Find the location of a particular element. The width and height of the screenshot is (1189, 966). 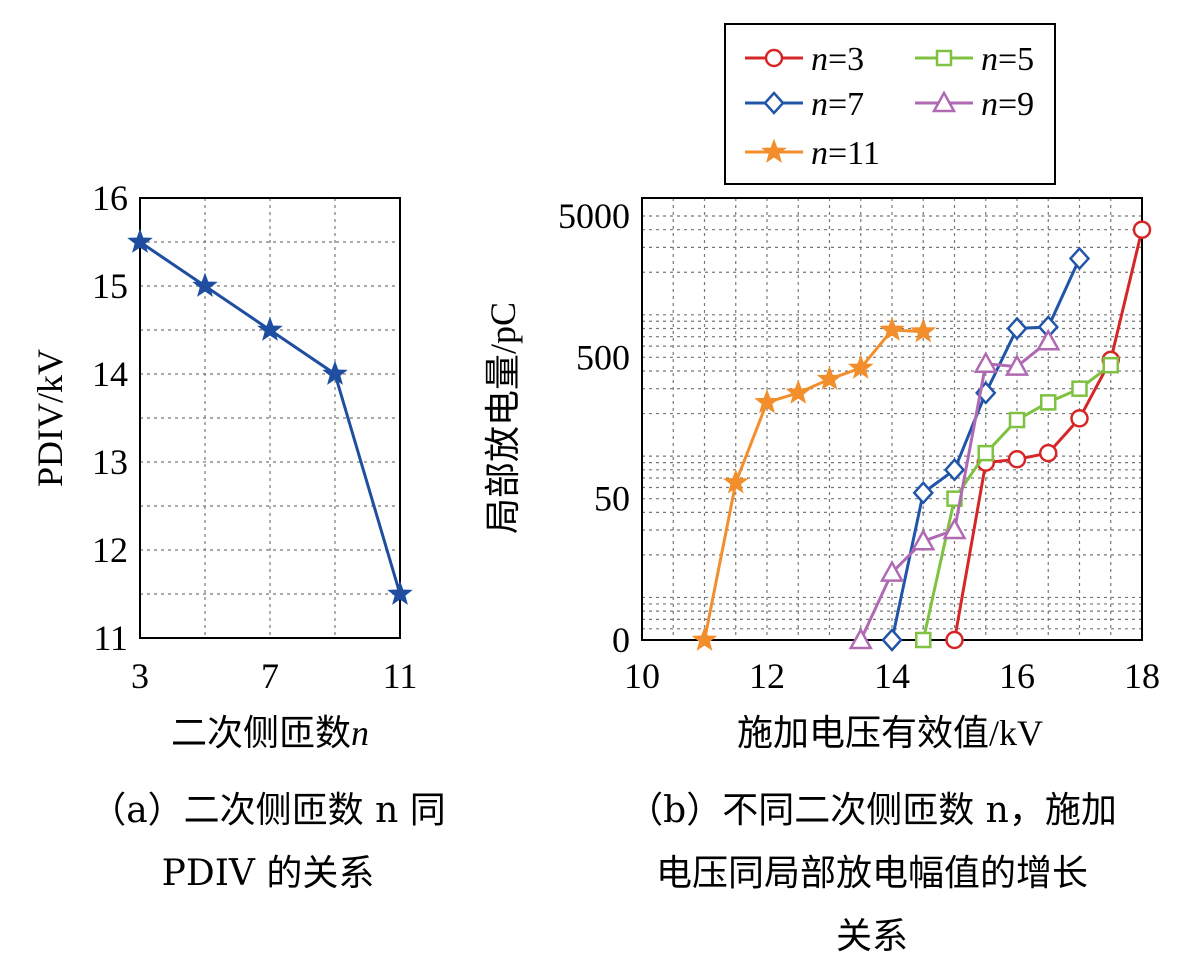

chart-a-y-tick: 14 is located at coordinates (110, 374).